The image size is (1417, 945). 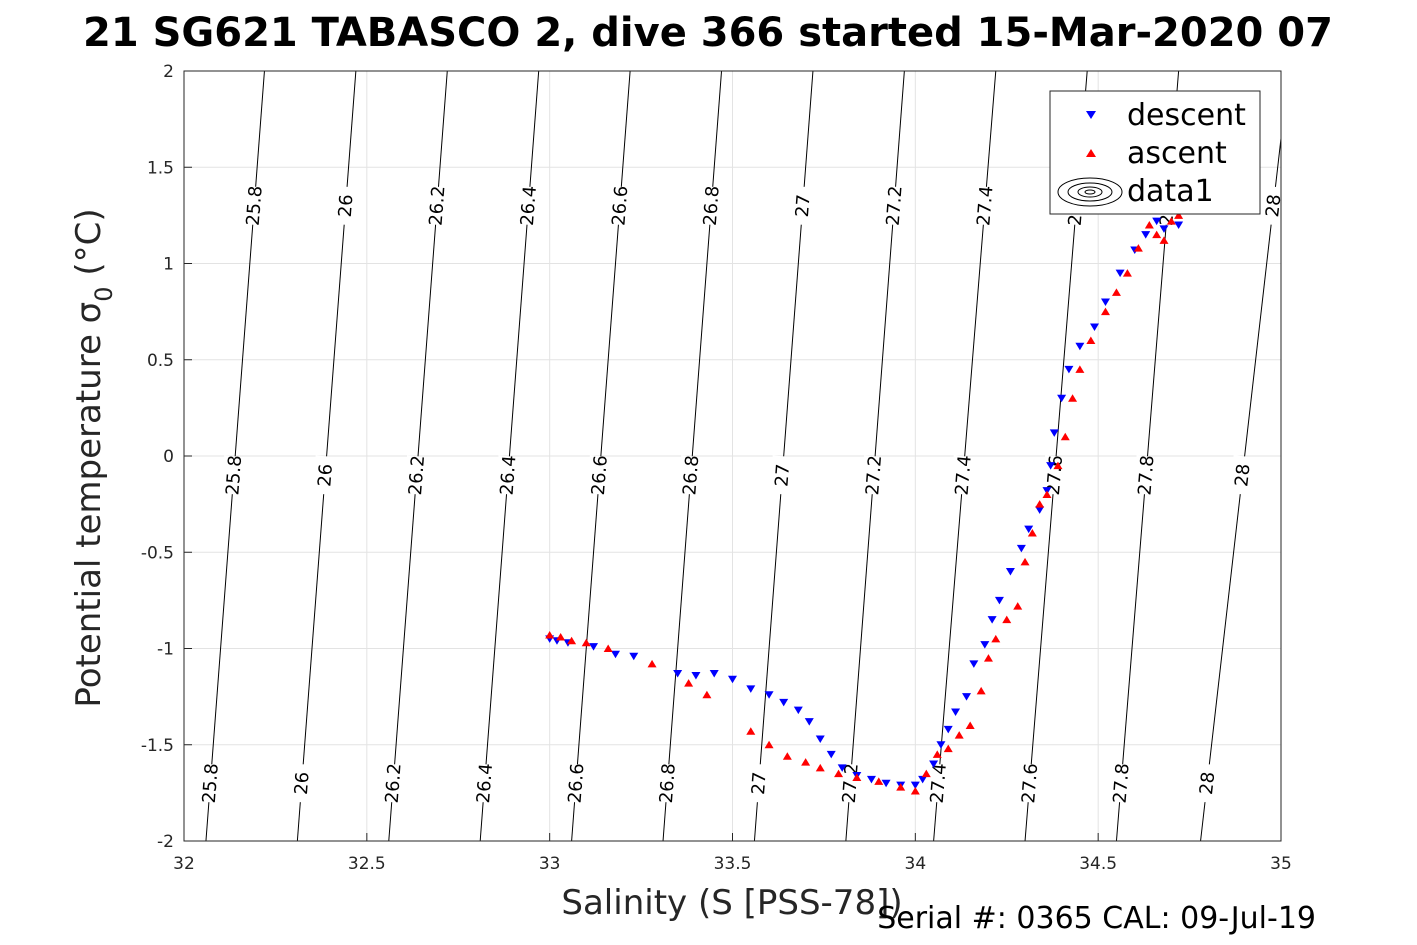 I want to click on contour-label: 27.6, so click(x=1029, y=783).